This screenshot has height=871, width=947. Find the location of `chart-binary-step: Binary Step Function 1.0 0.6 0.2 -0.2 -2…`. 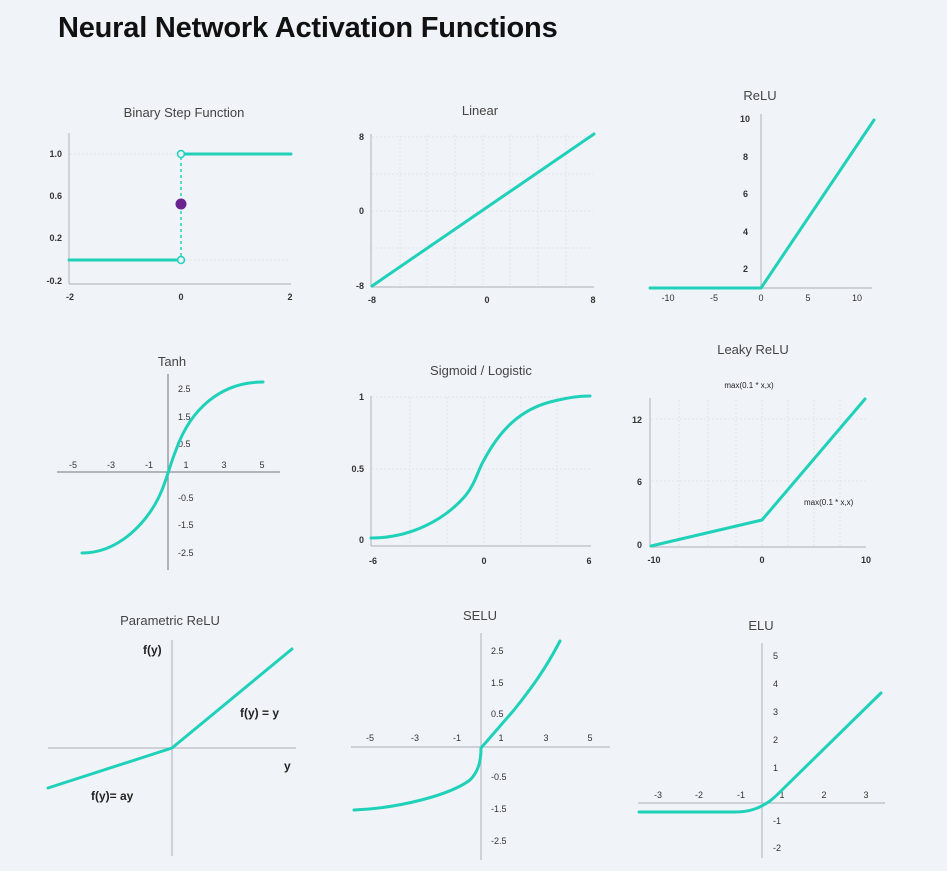

chart-binary-step: Binary Step Function 1.0 0.6 0.2 -0.2 -2… is located at coordinates (169, 203).